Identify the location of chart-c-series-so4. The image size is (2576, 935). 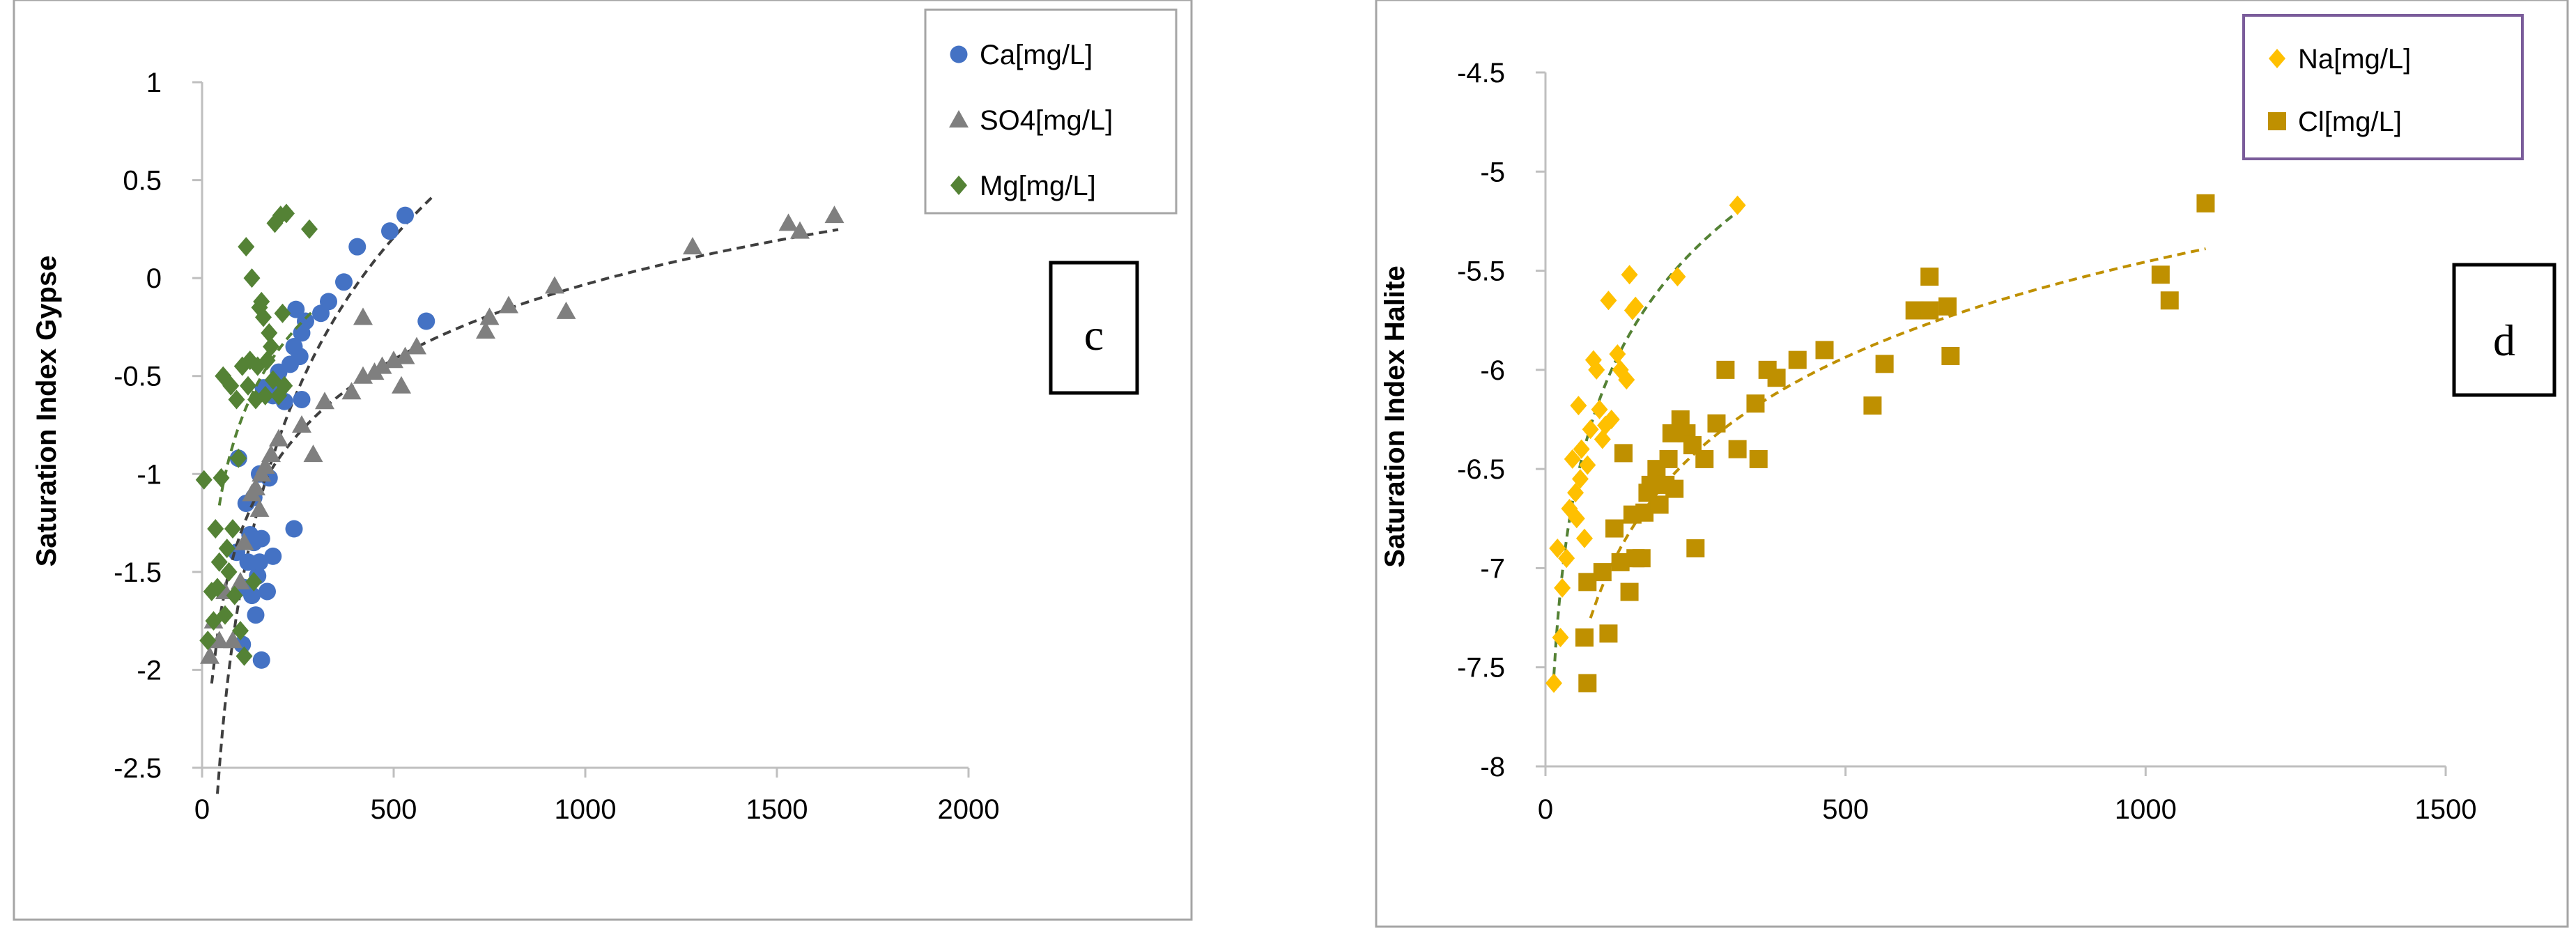
(522, 445).